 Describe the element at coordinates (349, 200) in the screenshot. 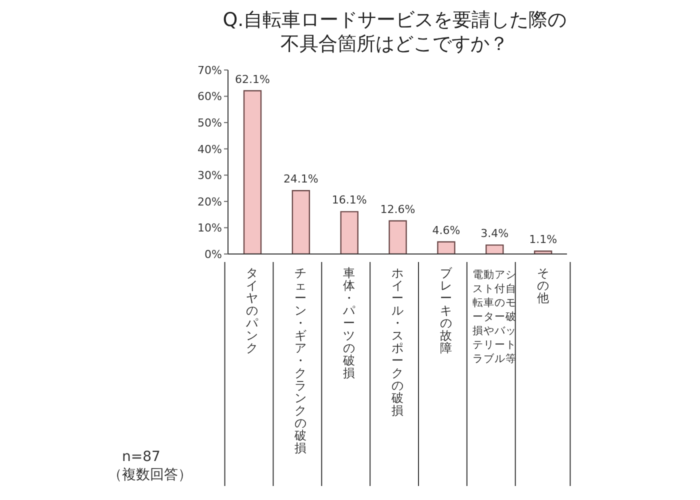

I see `data-label: 16.1%` at that location.